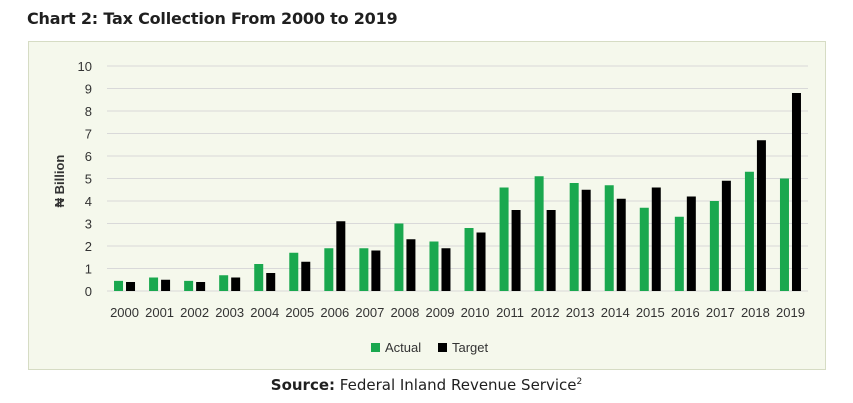 The width and height of the screenshot is (853, 403). Describe the element at coordinates (621, 244) in the screenshot. I see `bar-target-2014` at that location.